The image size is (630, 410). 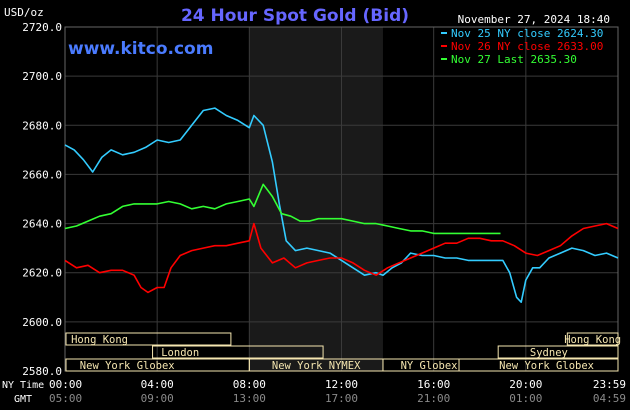 What do you see at coordinates (527, 46) in the screenshot?
I see `legend-item: Nov 26 NY close 2633.00` at bounding box center [527, 46].